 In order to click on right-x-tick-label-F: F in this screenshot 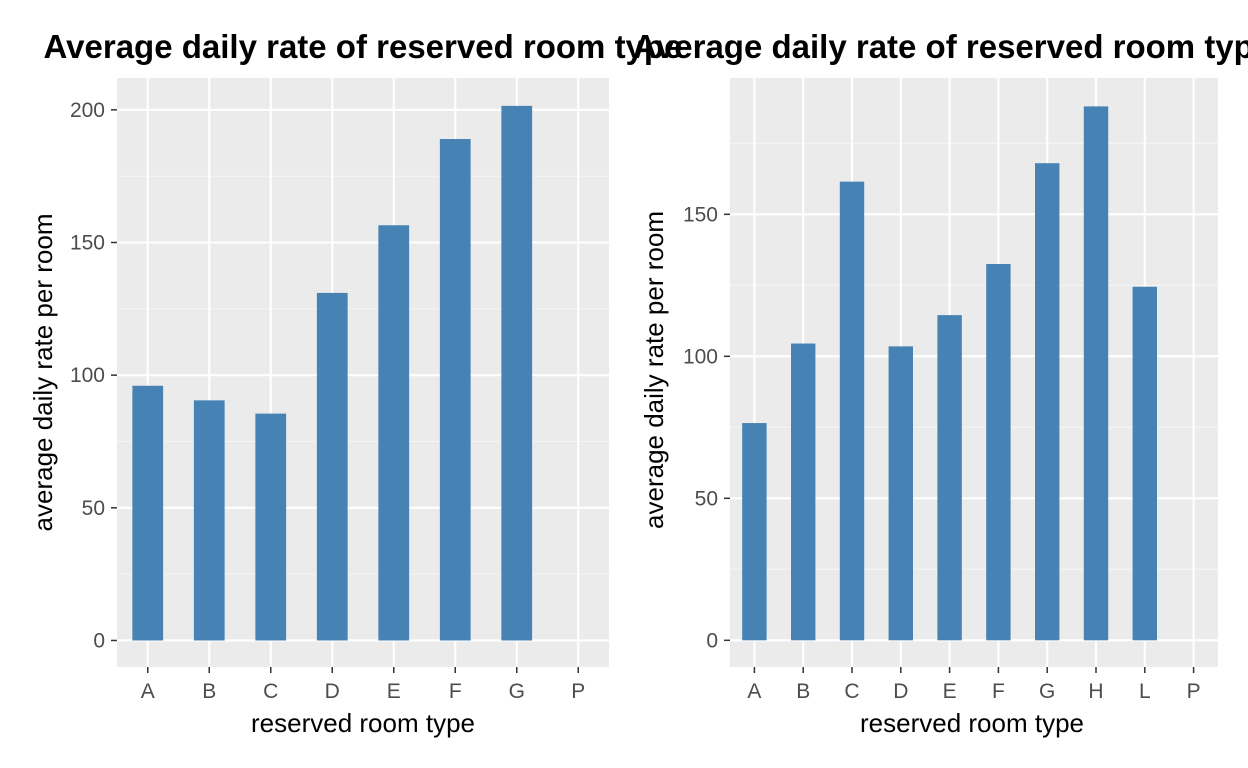, I will do `click(998, 691)`.